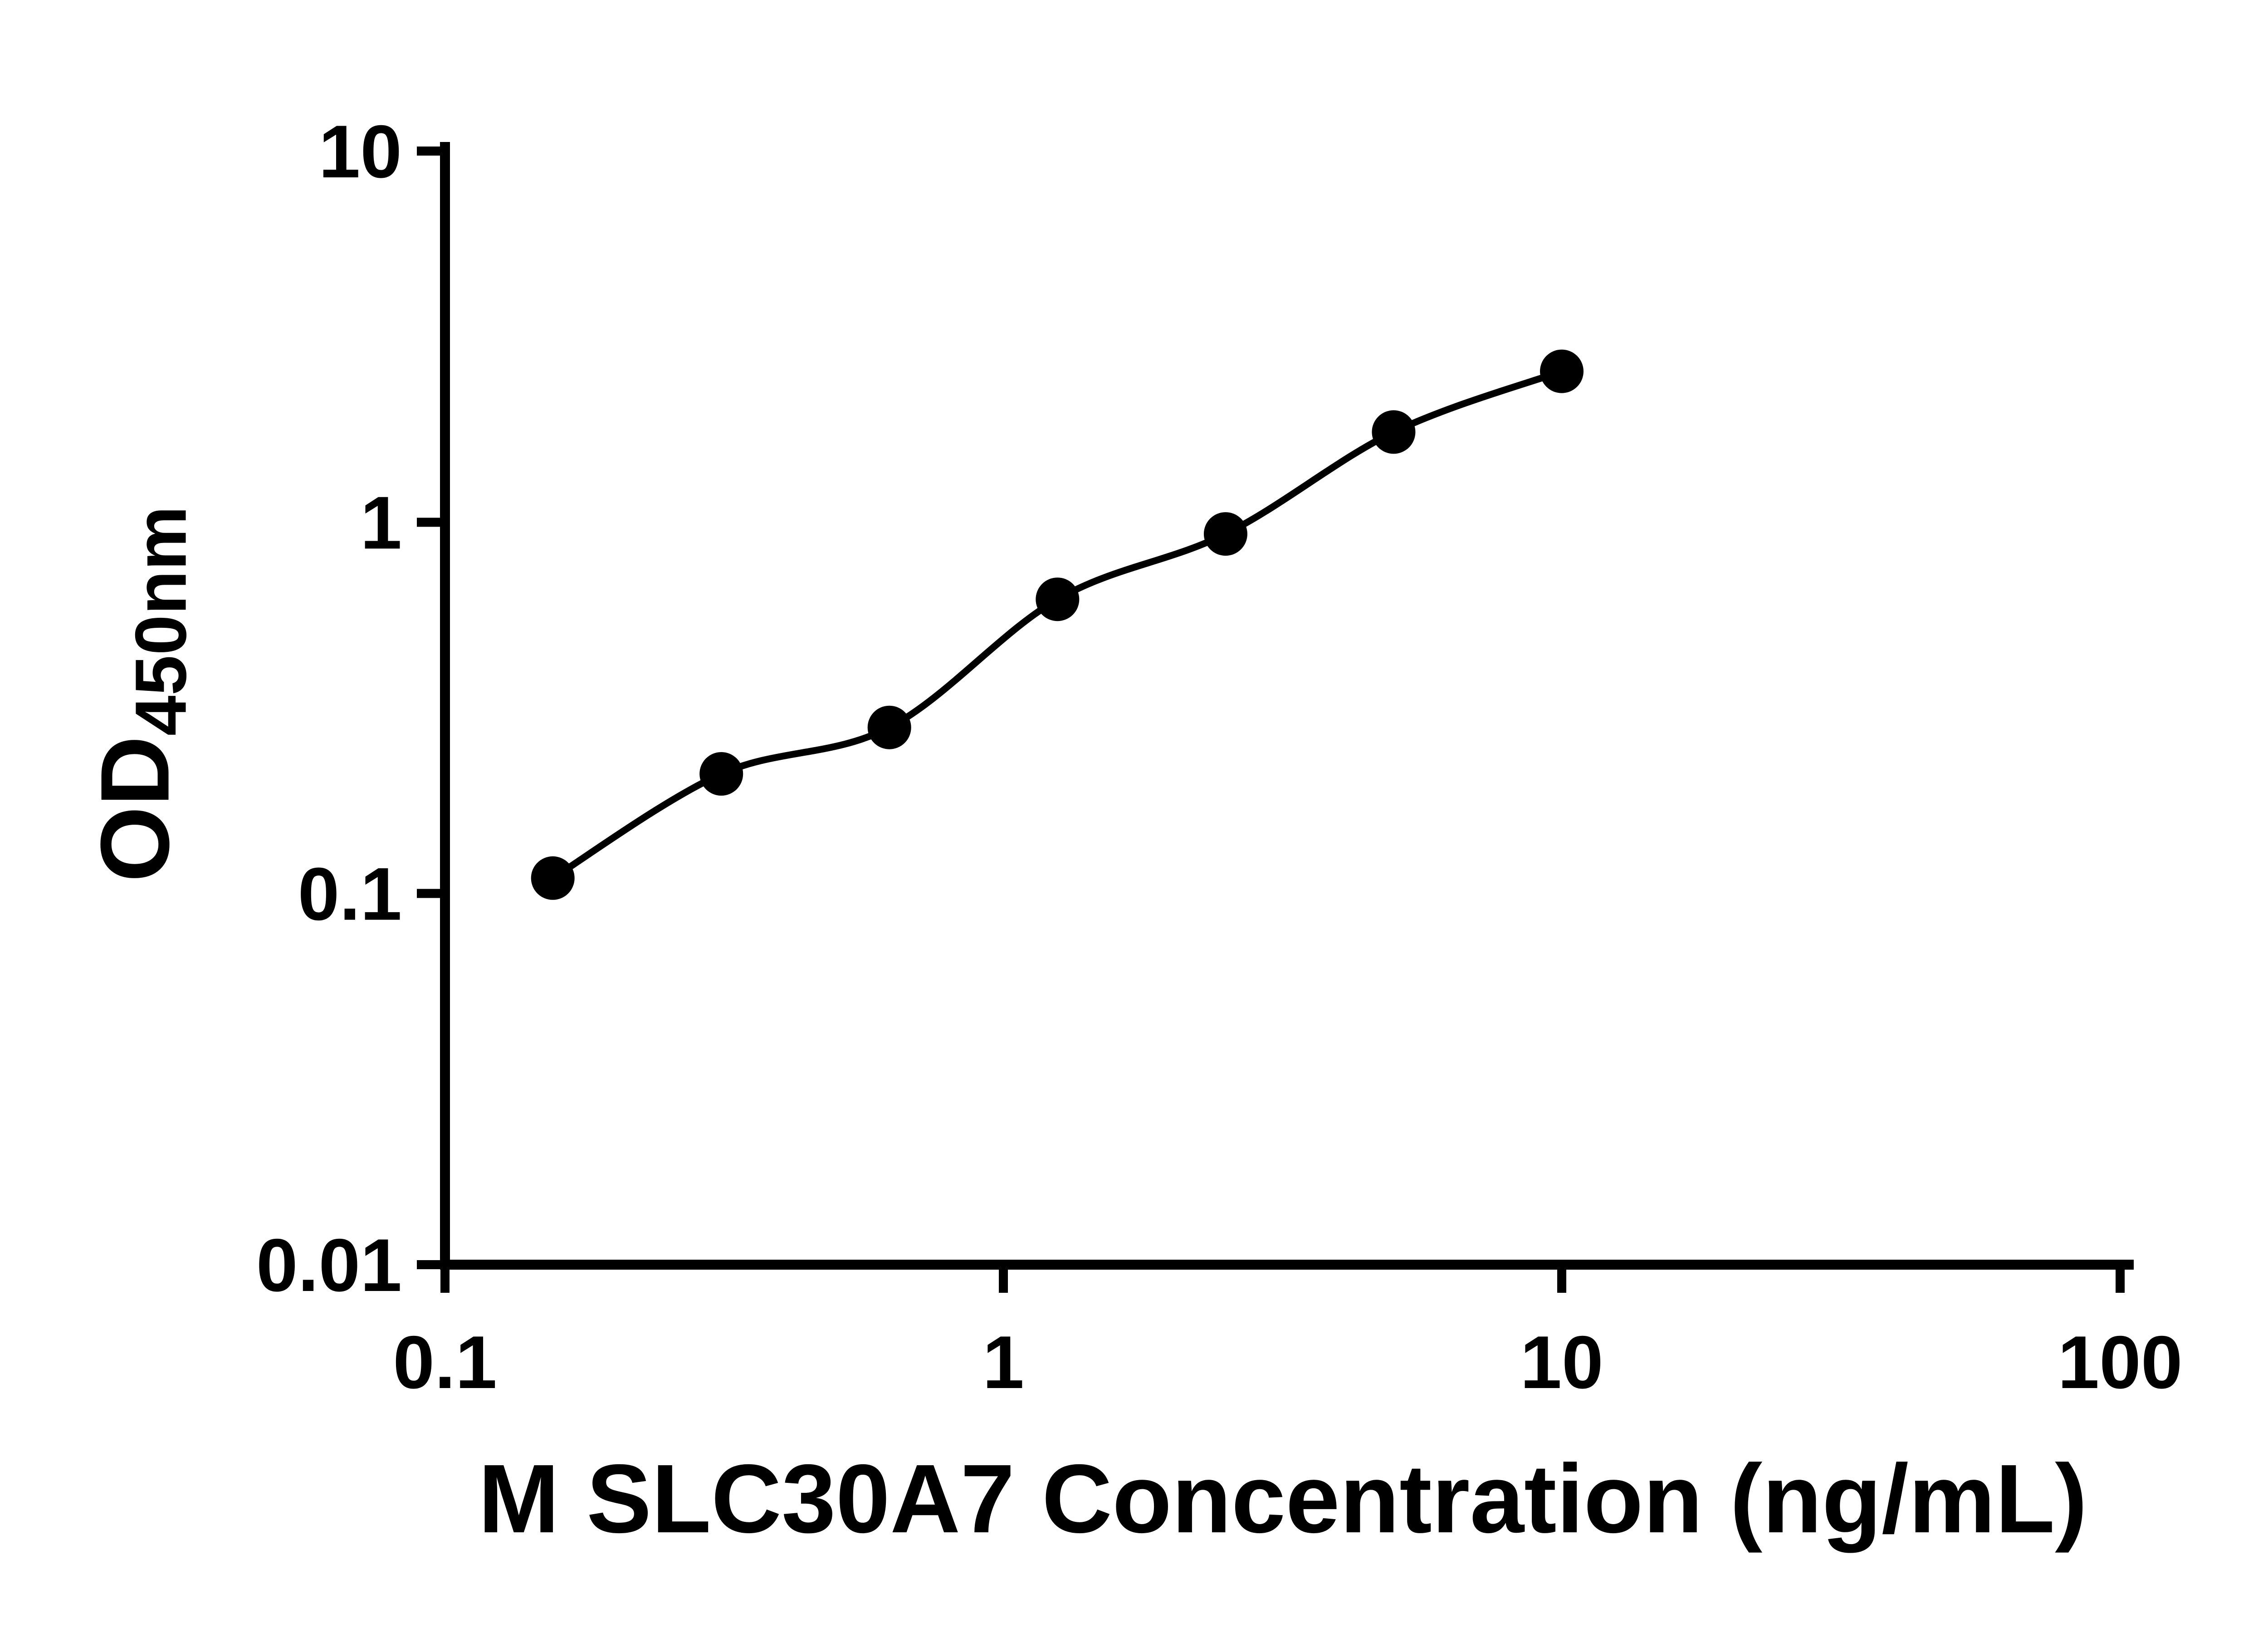 The width and height of the screenshot is (2268, 1633). I want to click on x-tick-label: 100, so click(2120, 1362).